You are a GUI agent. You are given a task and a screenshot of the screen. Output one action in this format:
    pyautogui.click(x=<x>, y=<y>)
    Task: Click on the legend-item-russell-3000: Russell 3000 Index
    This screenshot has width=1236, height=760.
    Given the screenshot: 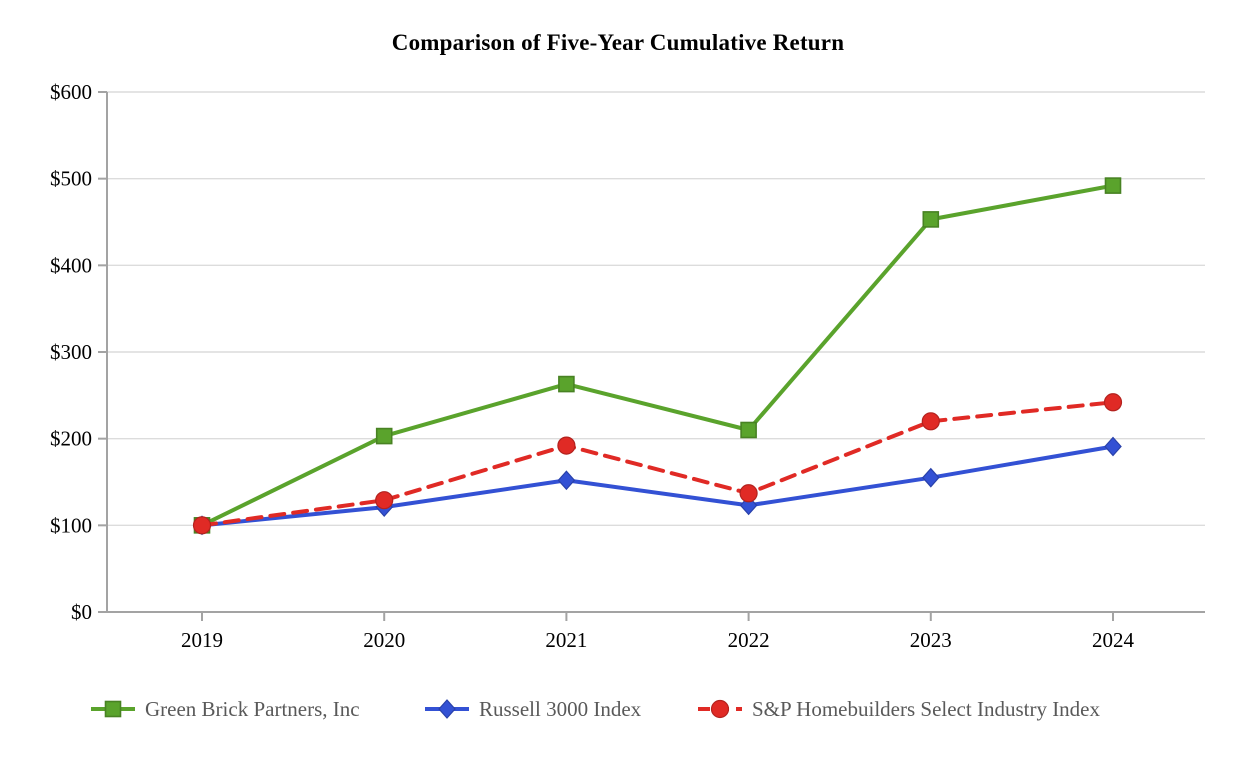 What is the action you would take?
    pyautogui.click(x=532, y=709)
    